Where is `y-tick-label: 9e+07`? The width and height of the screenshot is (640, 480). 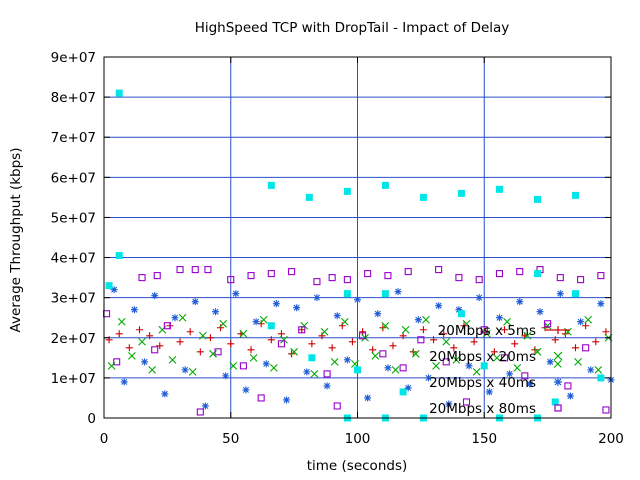
y-tick-label: 9e+07 is located at coordinates (73, 58).